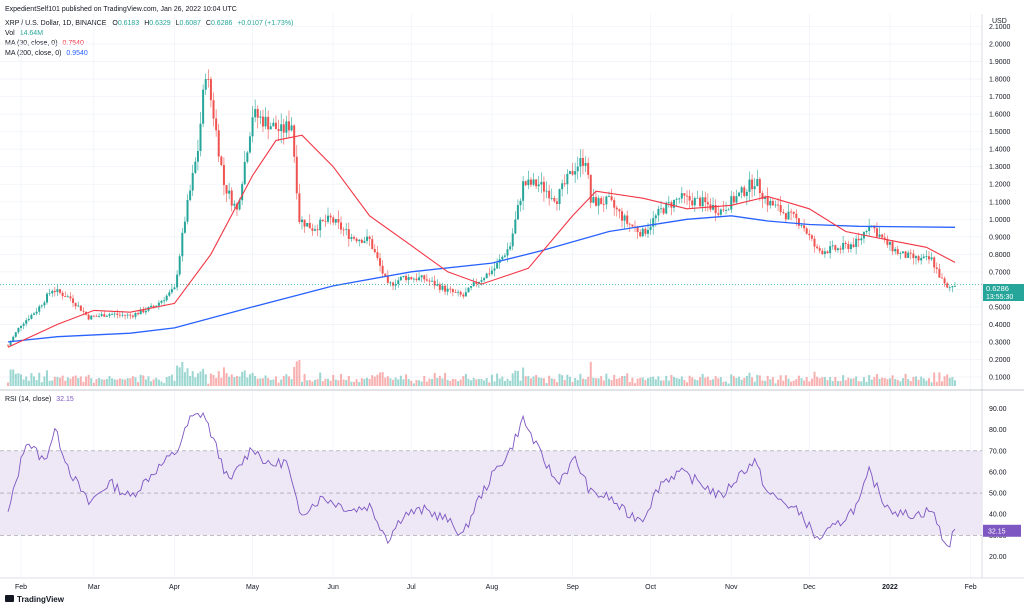  What do you see at coordinates (35, 599) in the screenshot?
I see `tradingview-logo: TradingView` at bounding box center [35, 599].